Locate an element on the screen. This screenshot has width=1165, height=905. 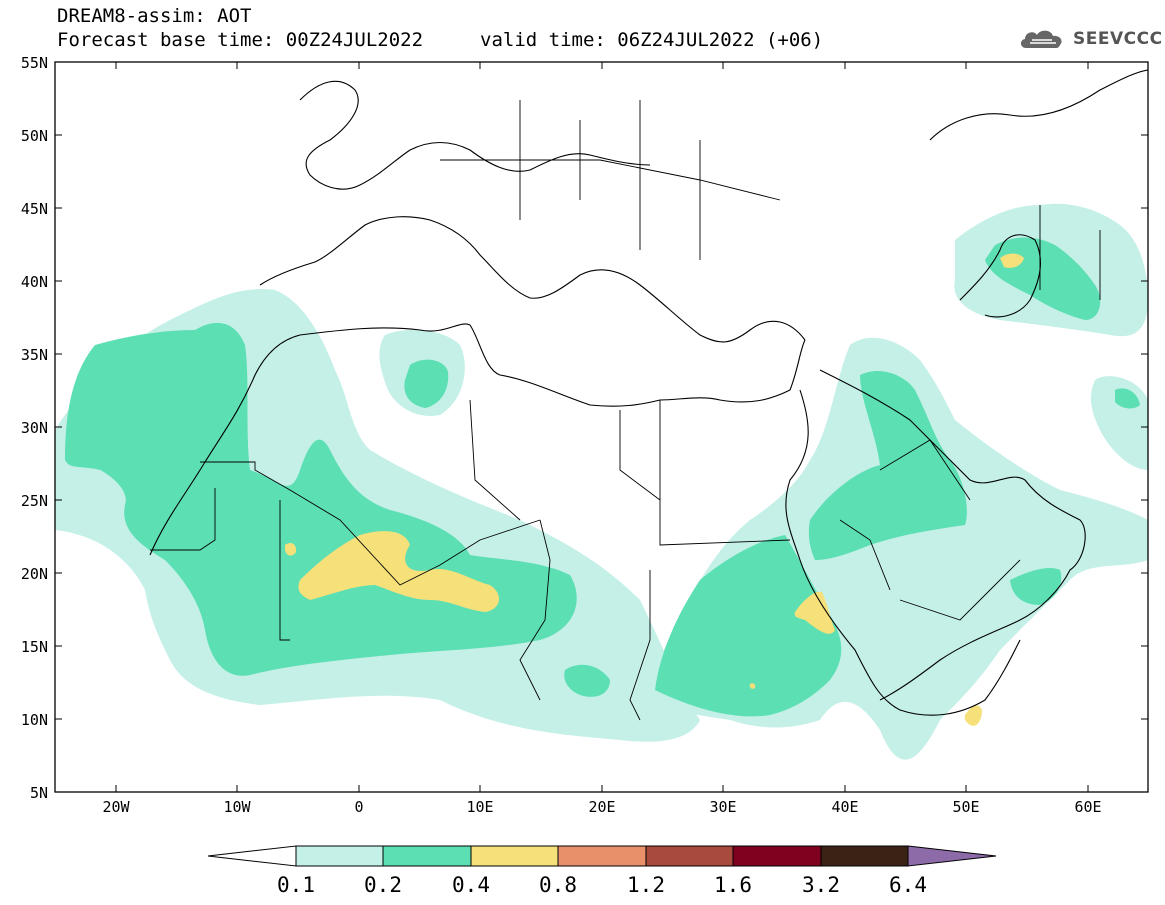
lat-label-45n: 45N is located at coordinates (34, 209).